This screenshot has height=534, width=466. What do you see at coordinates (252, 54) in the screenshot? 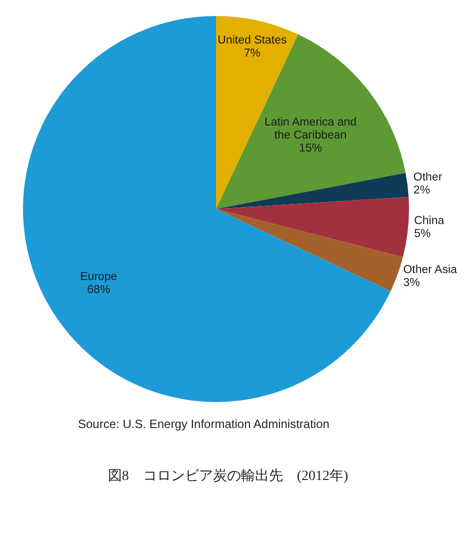
I see `data-label: 7%` at bounding box center [252, 54].